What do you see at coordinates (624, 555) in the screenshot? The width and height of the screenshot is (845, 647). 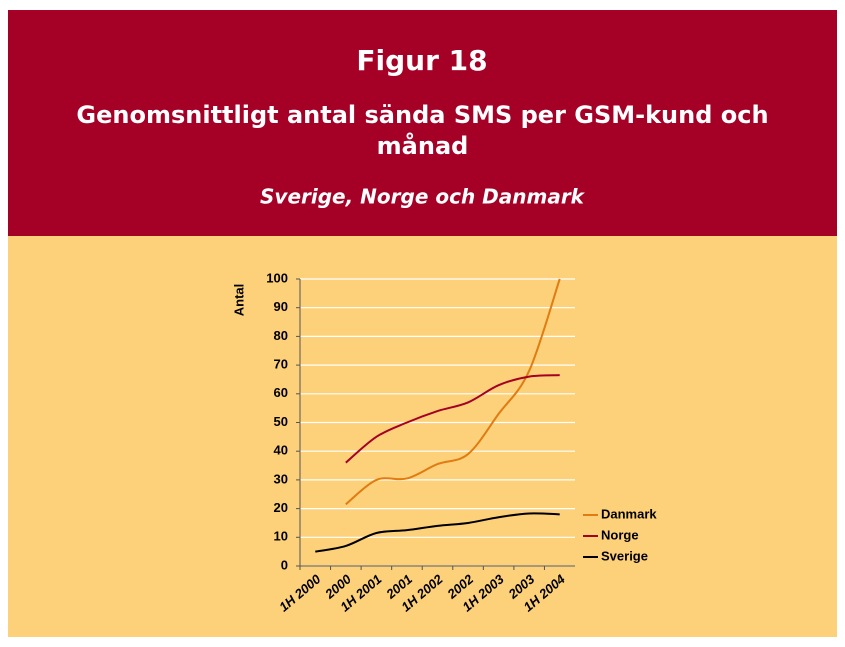 I see `legend-label: Sverige` at bounding box center [624, 555].